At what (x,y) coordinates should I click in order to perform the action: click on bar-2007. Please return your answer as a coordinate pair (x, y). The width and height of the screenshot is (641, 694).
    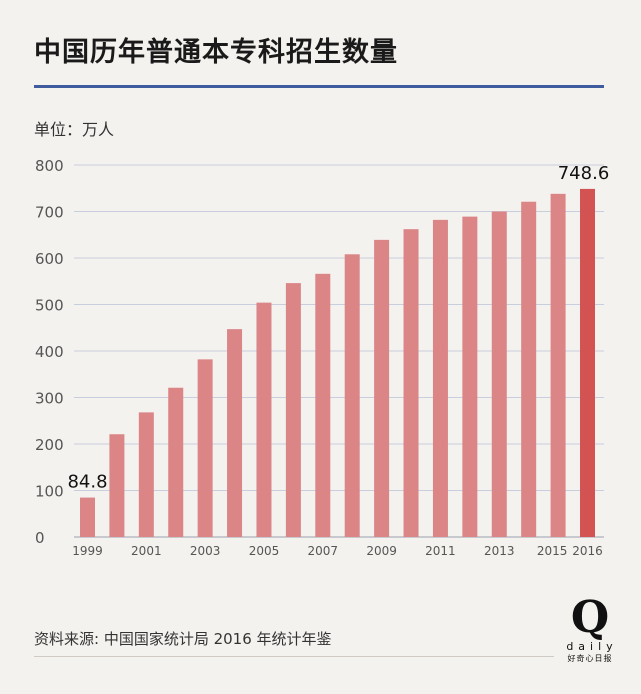
    Looking at the image, I should click on (323, 405).